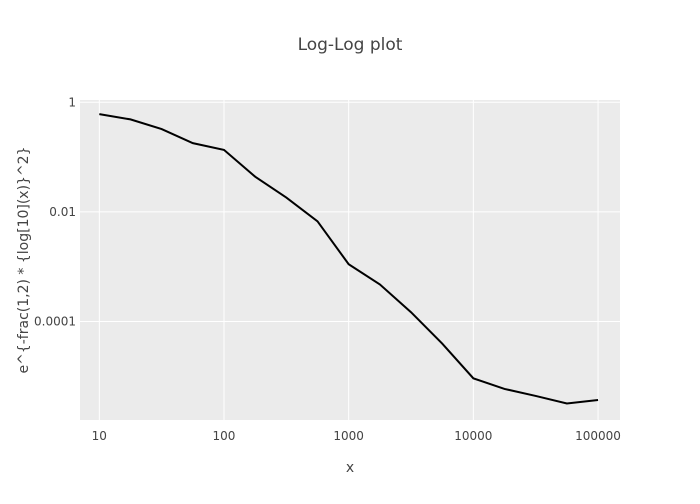 This screenshot has height=504, width=700. I want to click on y-tick-label: 1, so click(72, 102).